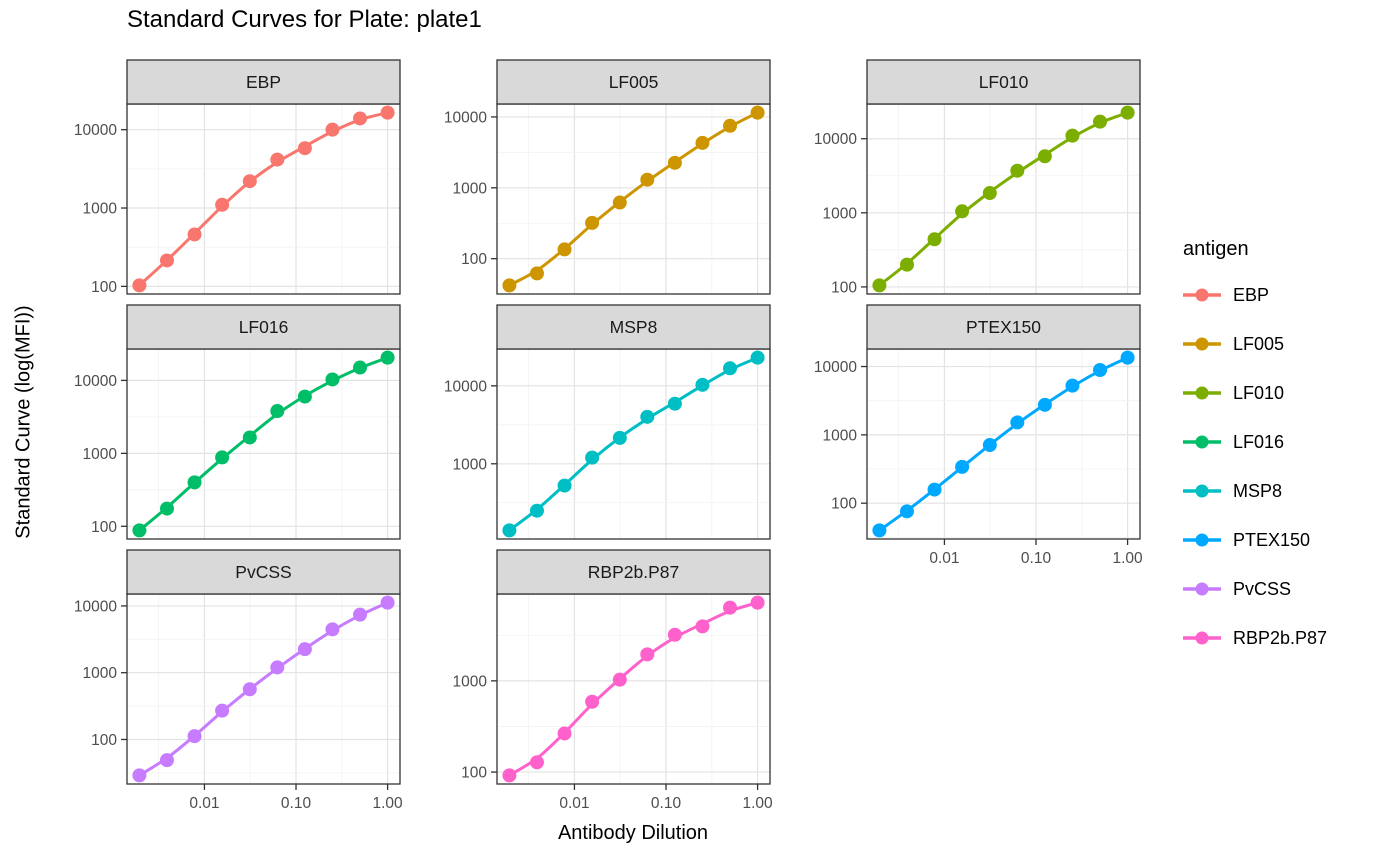  What do you see at coordinates (1255, 540) in the screenshot?
I see `legend-item-PTEX150: PTEX150` at bounding box center [1255, 540].